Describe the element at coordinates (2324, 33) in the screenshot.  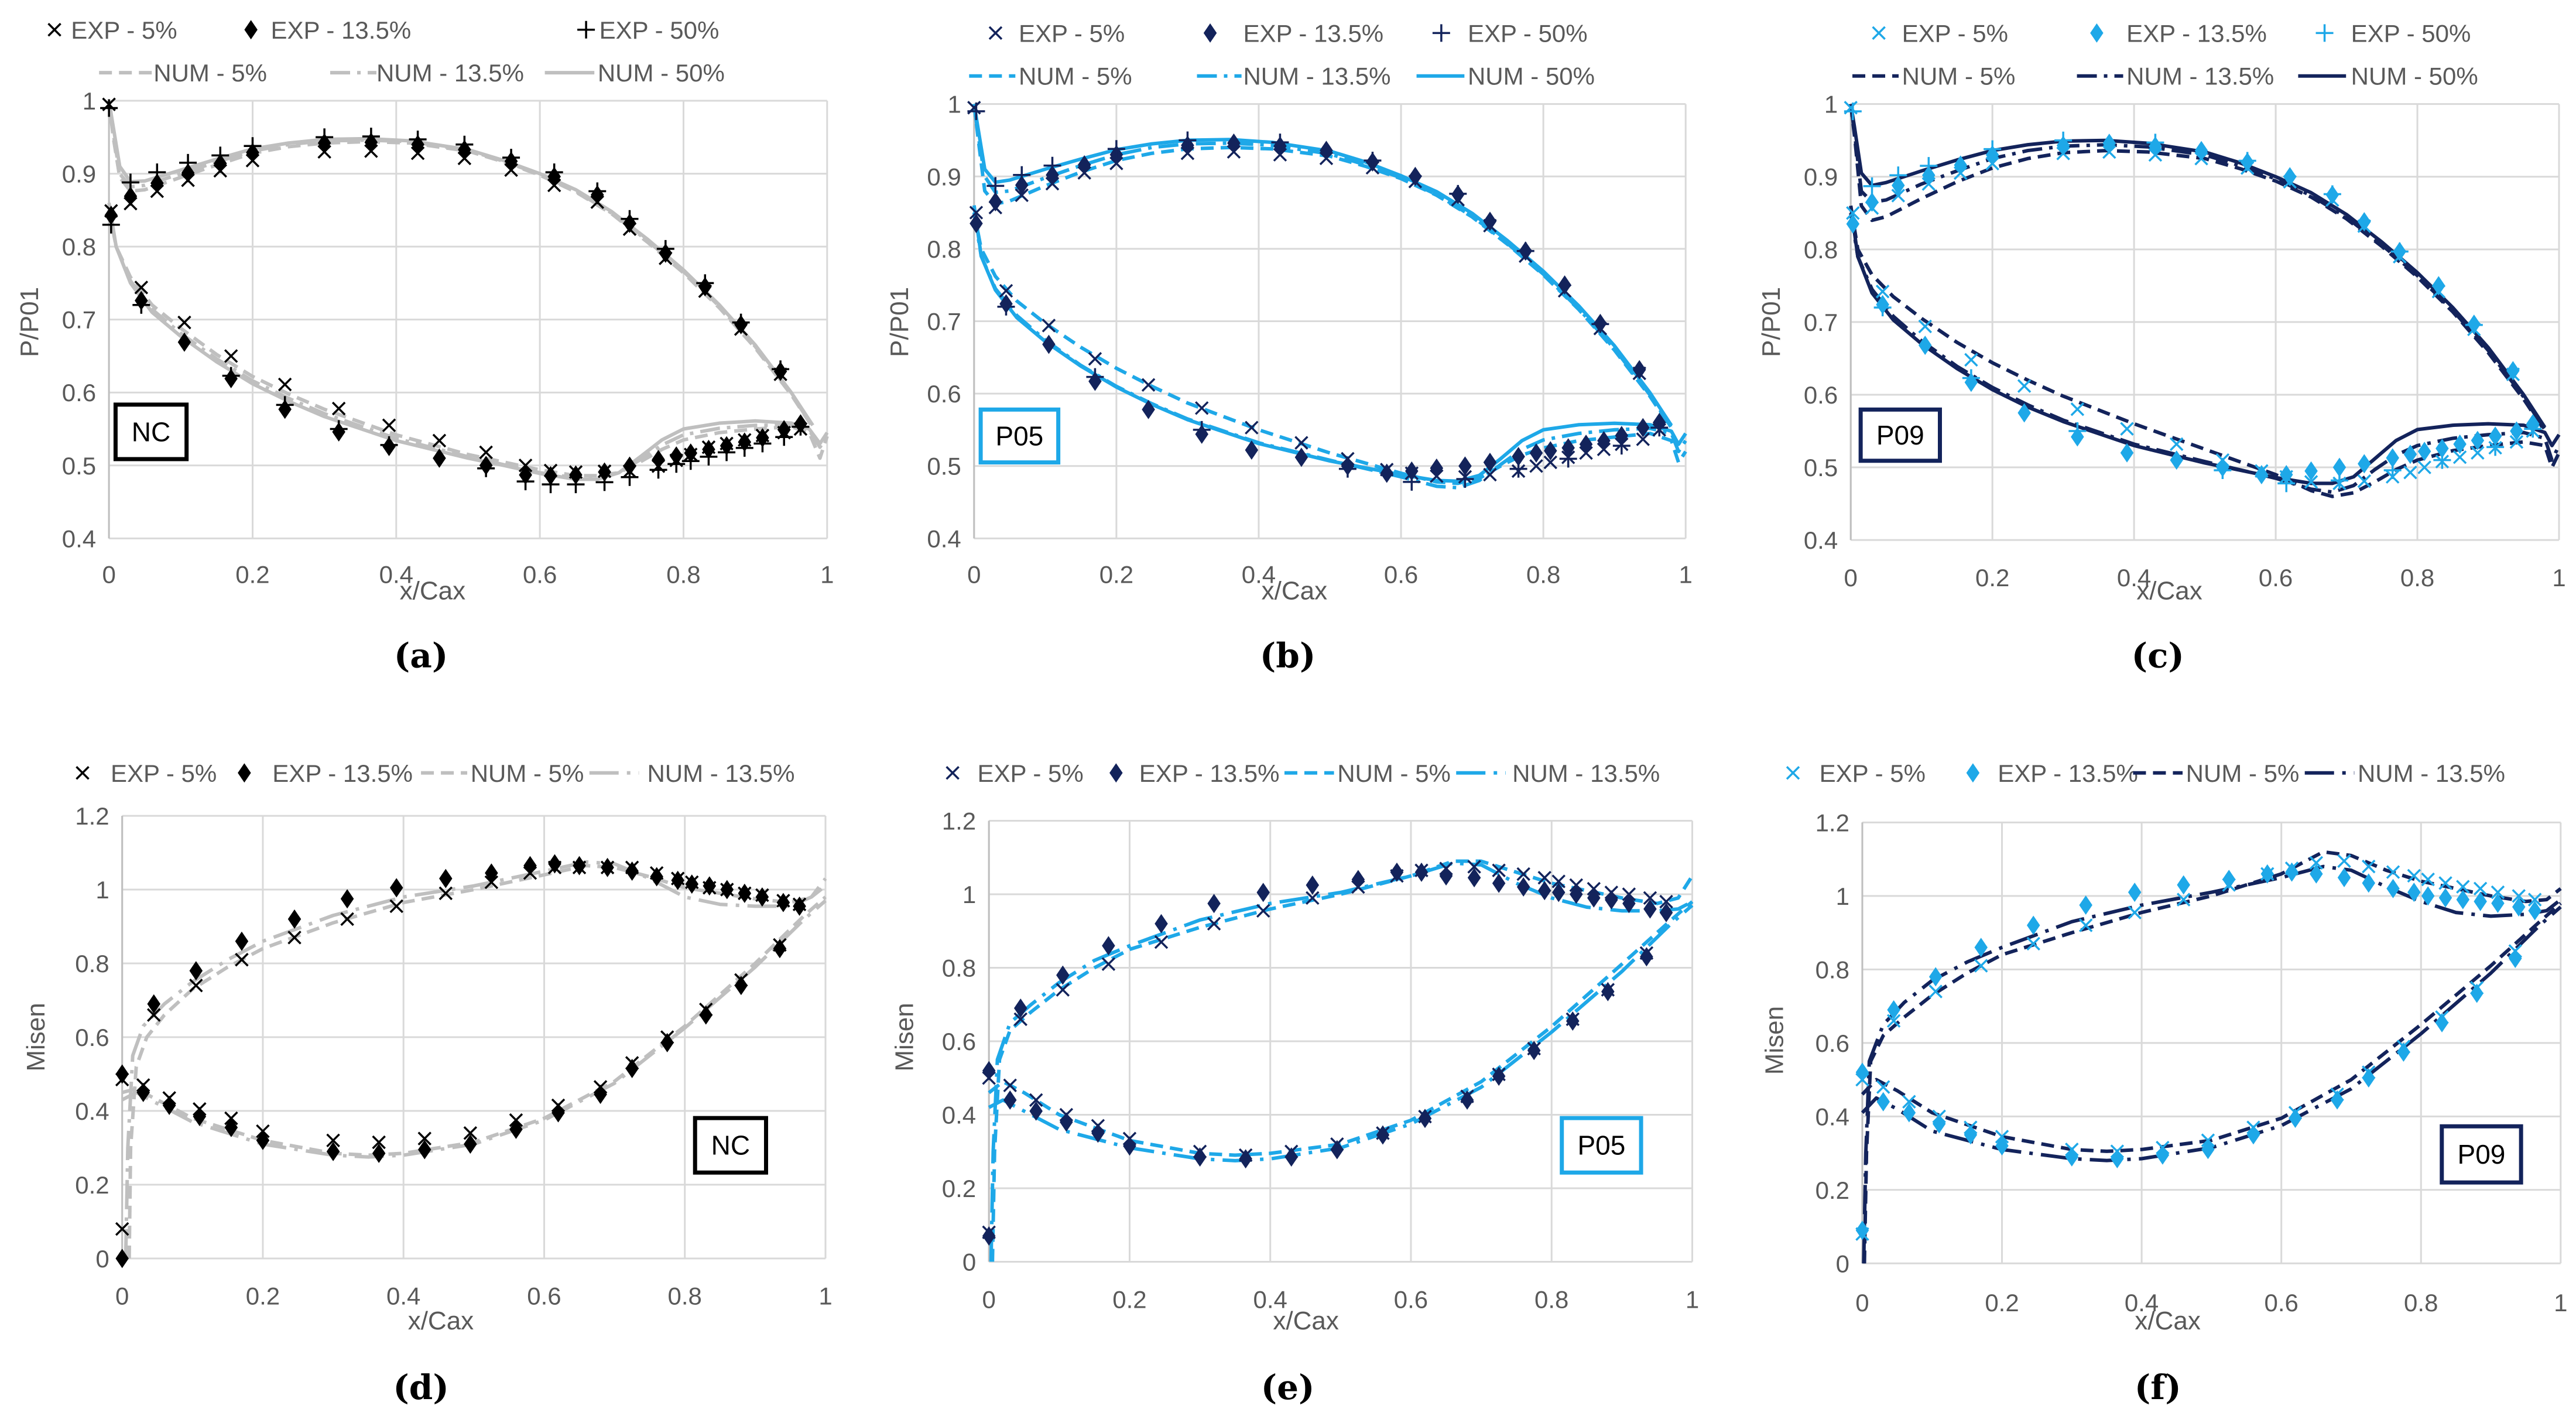
I see `legend-marker-plus` at that location.